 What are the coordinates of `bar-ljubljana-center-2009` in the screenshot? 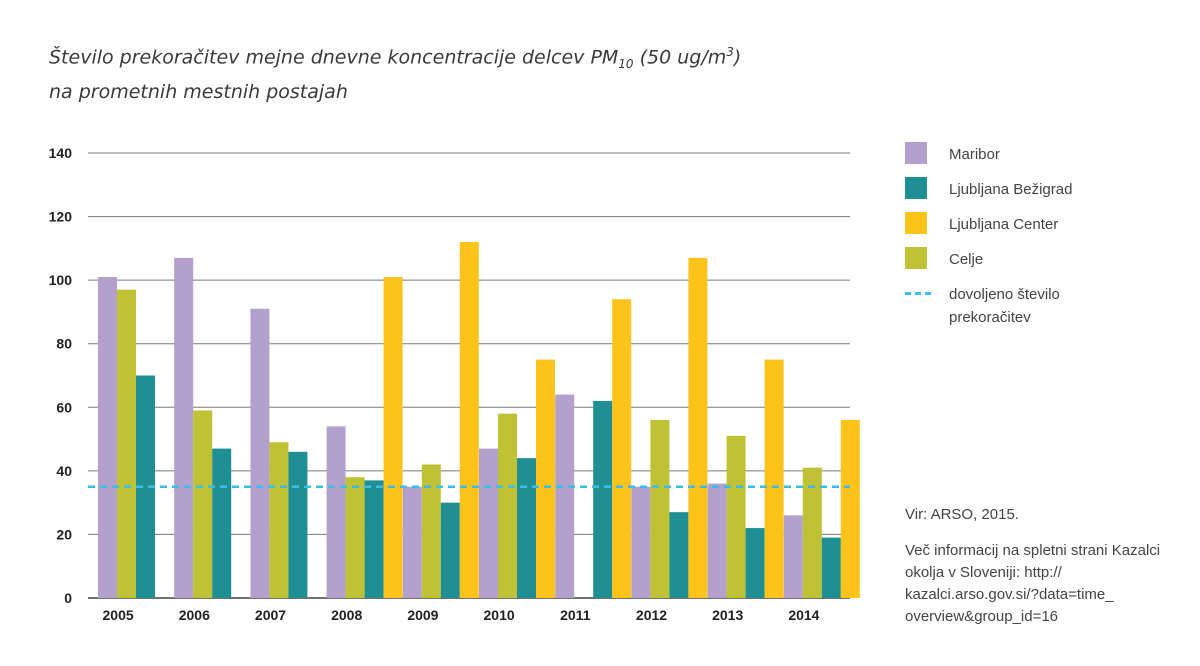 It's located at (469, 420).